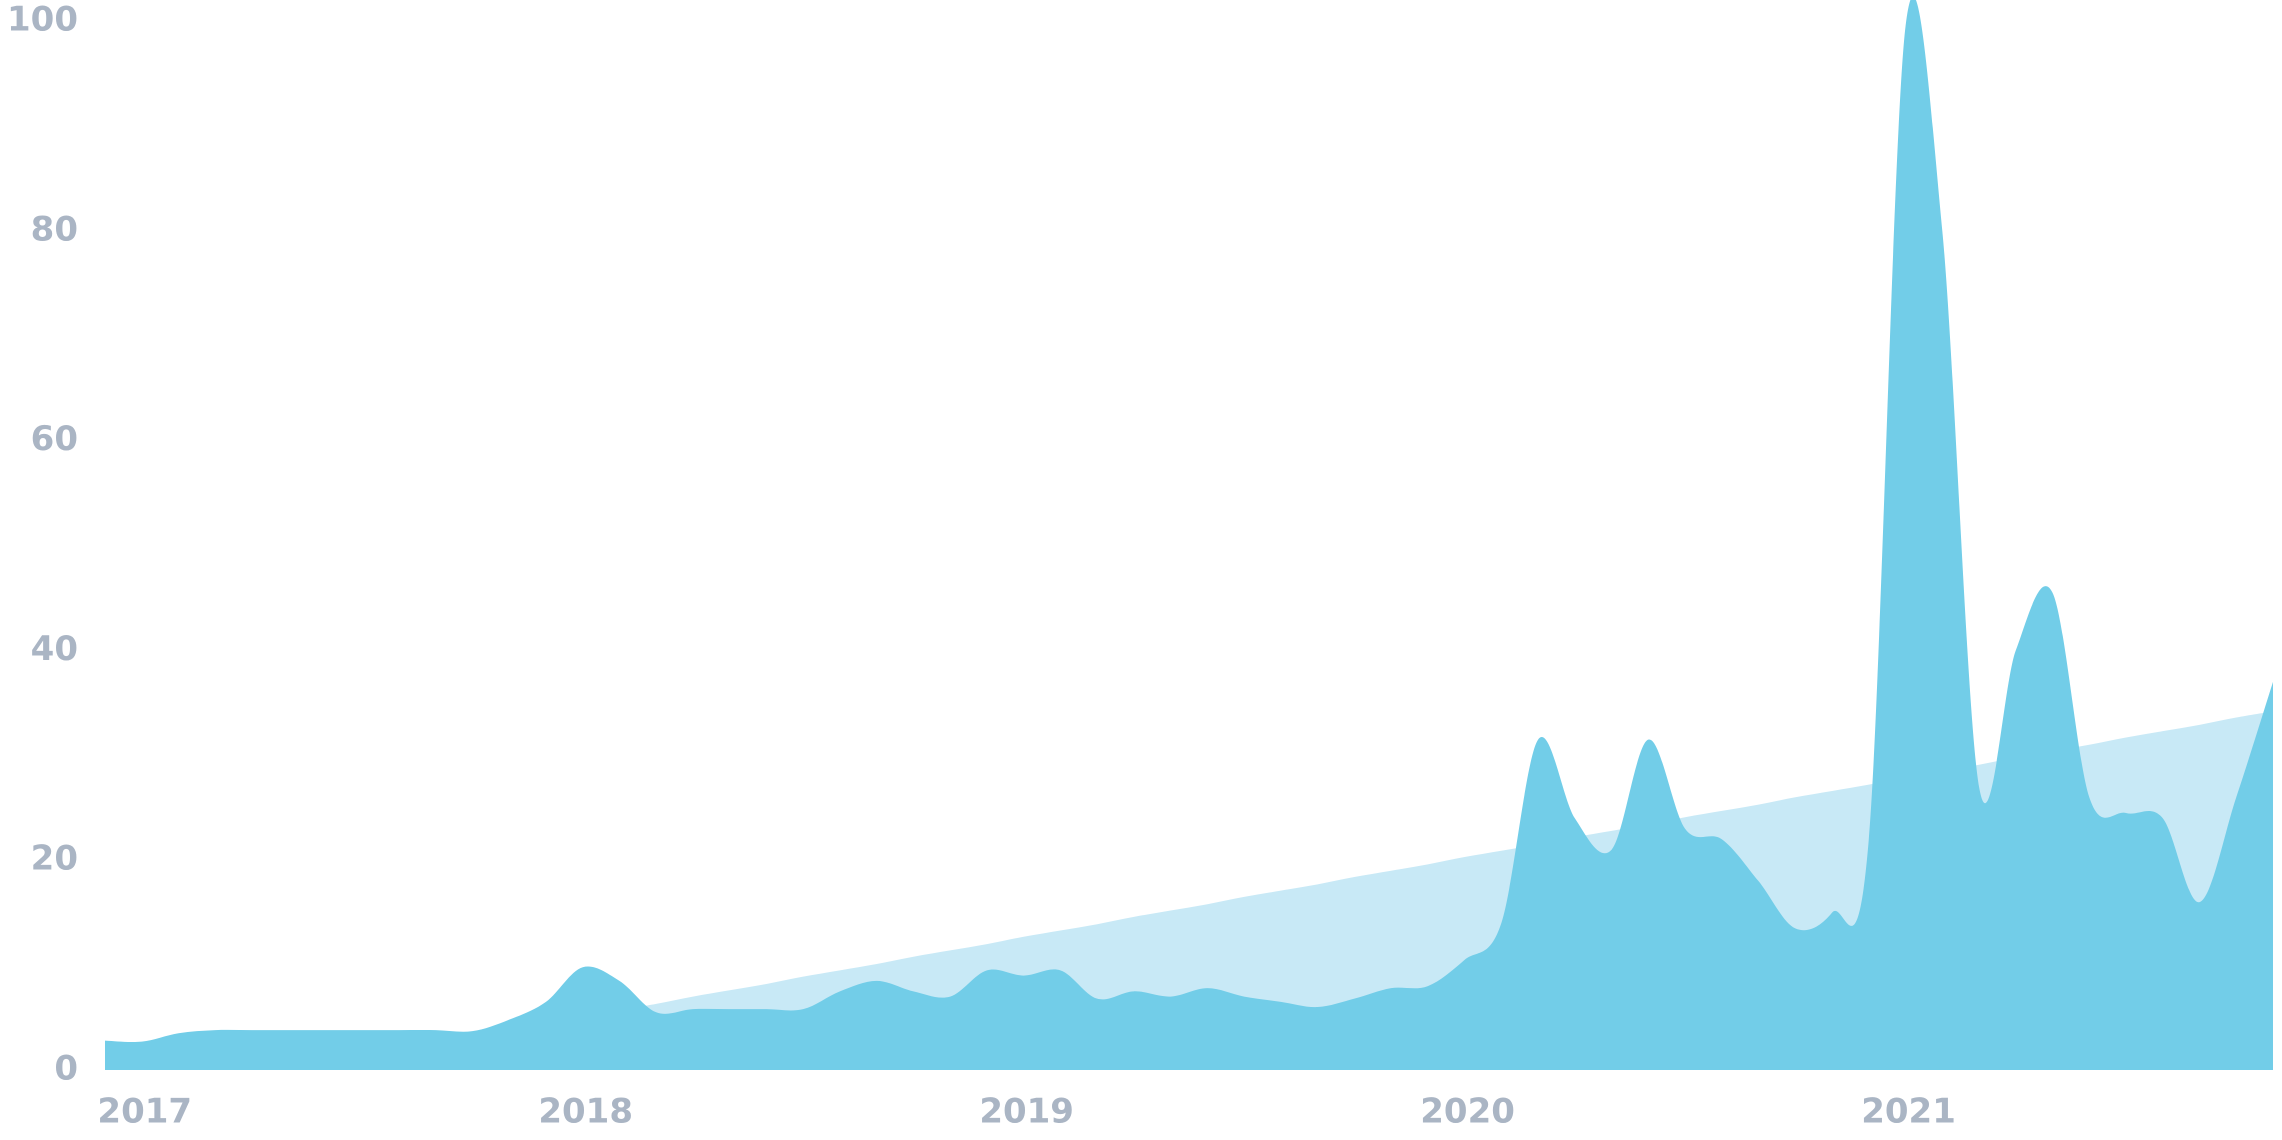 Image resolution: width=2282 pixels, height=1140 pixels. Describe the element at coordinates (66, 1069) in the screenshot. I see `y-tick-label: 0` at that location.